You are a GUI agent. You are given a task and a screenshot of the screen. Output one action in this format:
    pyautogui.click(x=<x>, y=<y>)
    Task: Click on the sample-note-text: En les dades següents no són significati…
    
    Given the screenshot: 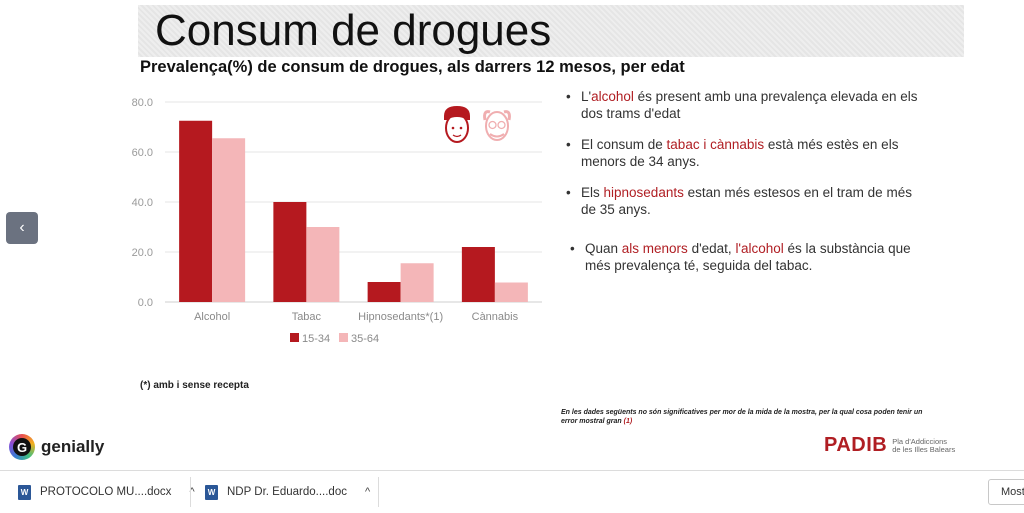 What is the action you would take?
    pyautogui.click(x=742, y=417)
    